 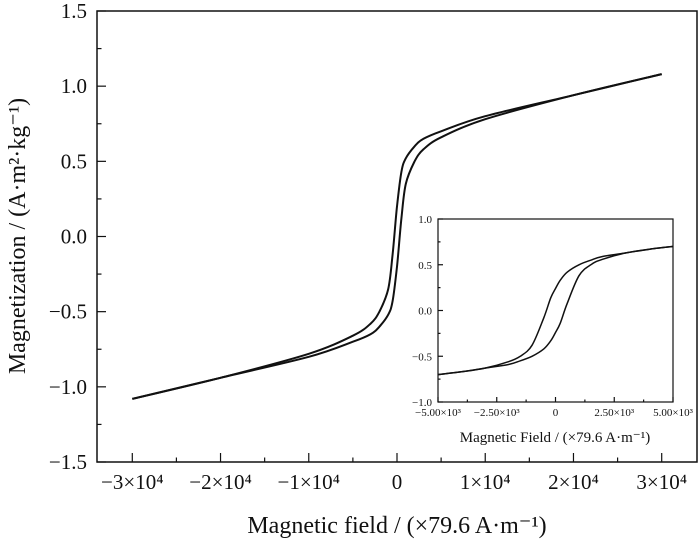 I want to click on inset-x-tick-label: 5.00×10³, so click(x=673, y=413).